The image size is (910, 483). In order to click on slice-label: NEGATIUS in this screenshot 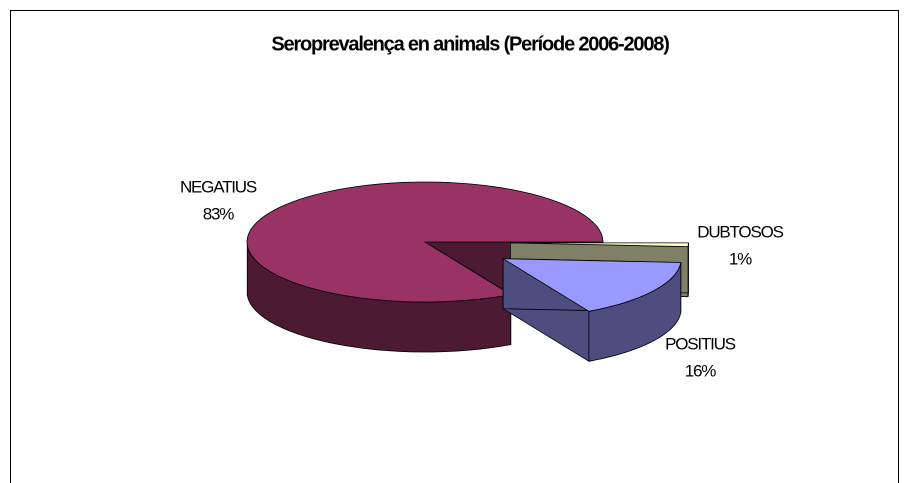, I will do `click(218, 186)`.